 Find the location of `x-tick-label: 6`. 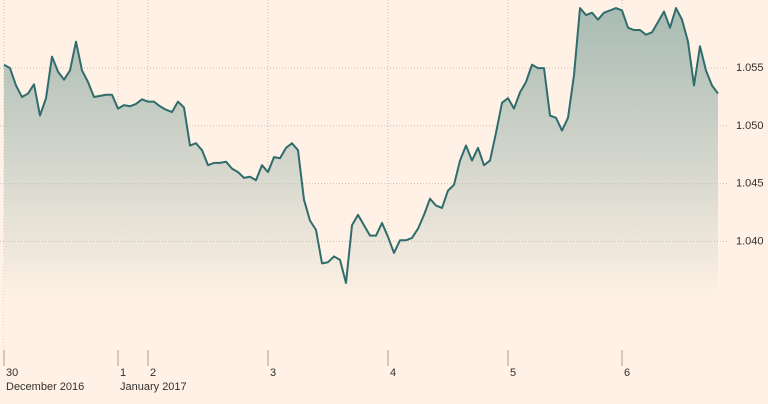

x-tick-label: 6 is located at coordinates (627, 373).